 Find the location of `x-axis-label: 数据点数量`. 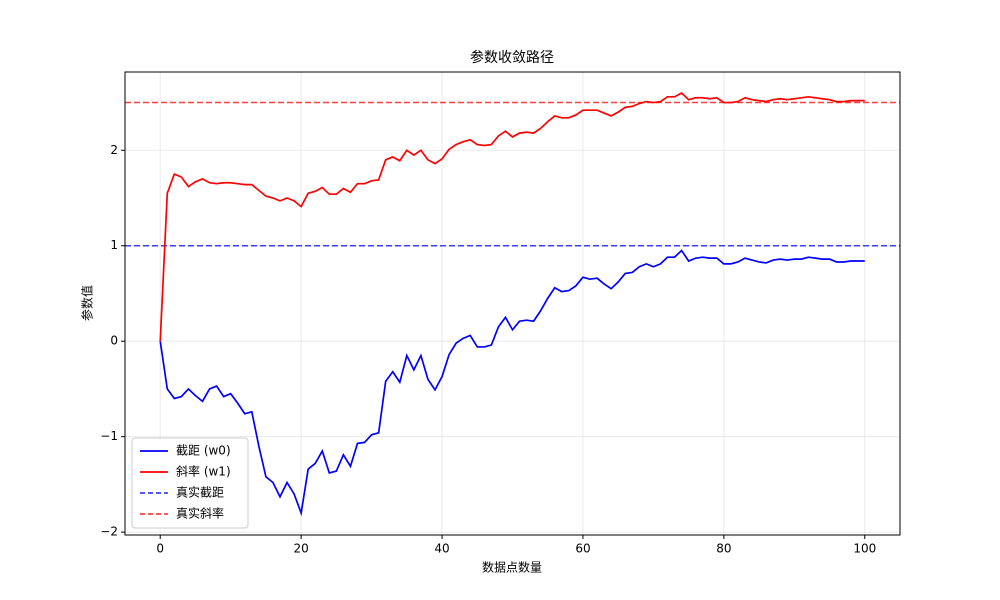

x-axis-label: 数据点数量 is located at coordinates (512, 567).